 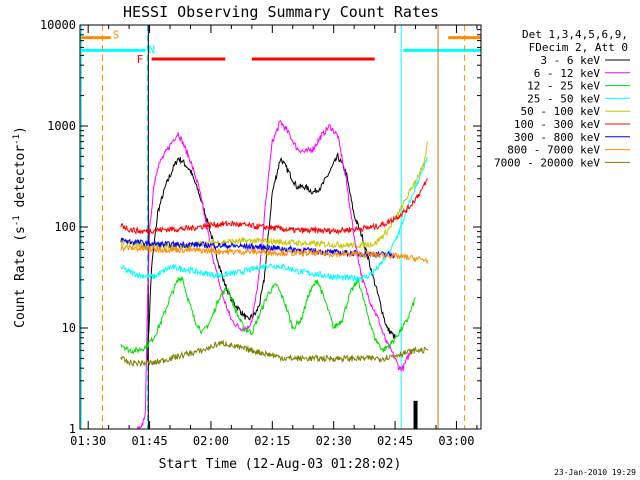 What do you see at coordinates (151, 49) in the screenshot?
I see `mode-label-n: N` at bounding box center [151, 49].